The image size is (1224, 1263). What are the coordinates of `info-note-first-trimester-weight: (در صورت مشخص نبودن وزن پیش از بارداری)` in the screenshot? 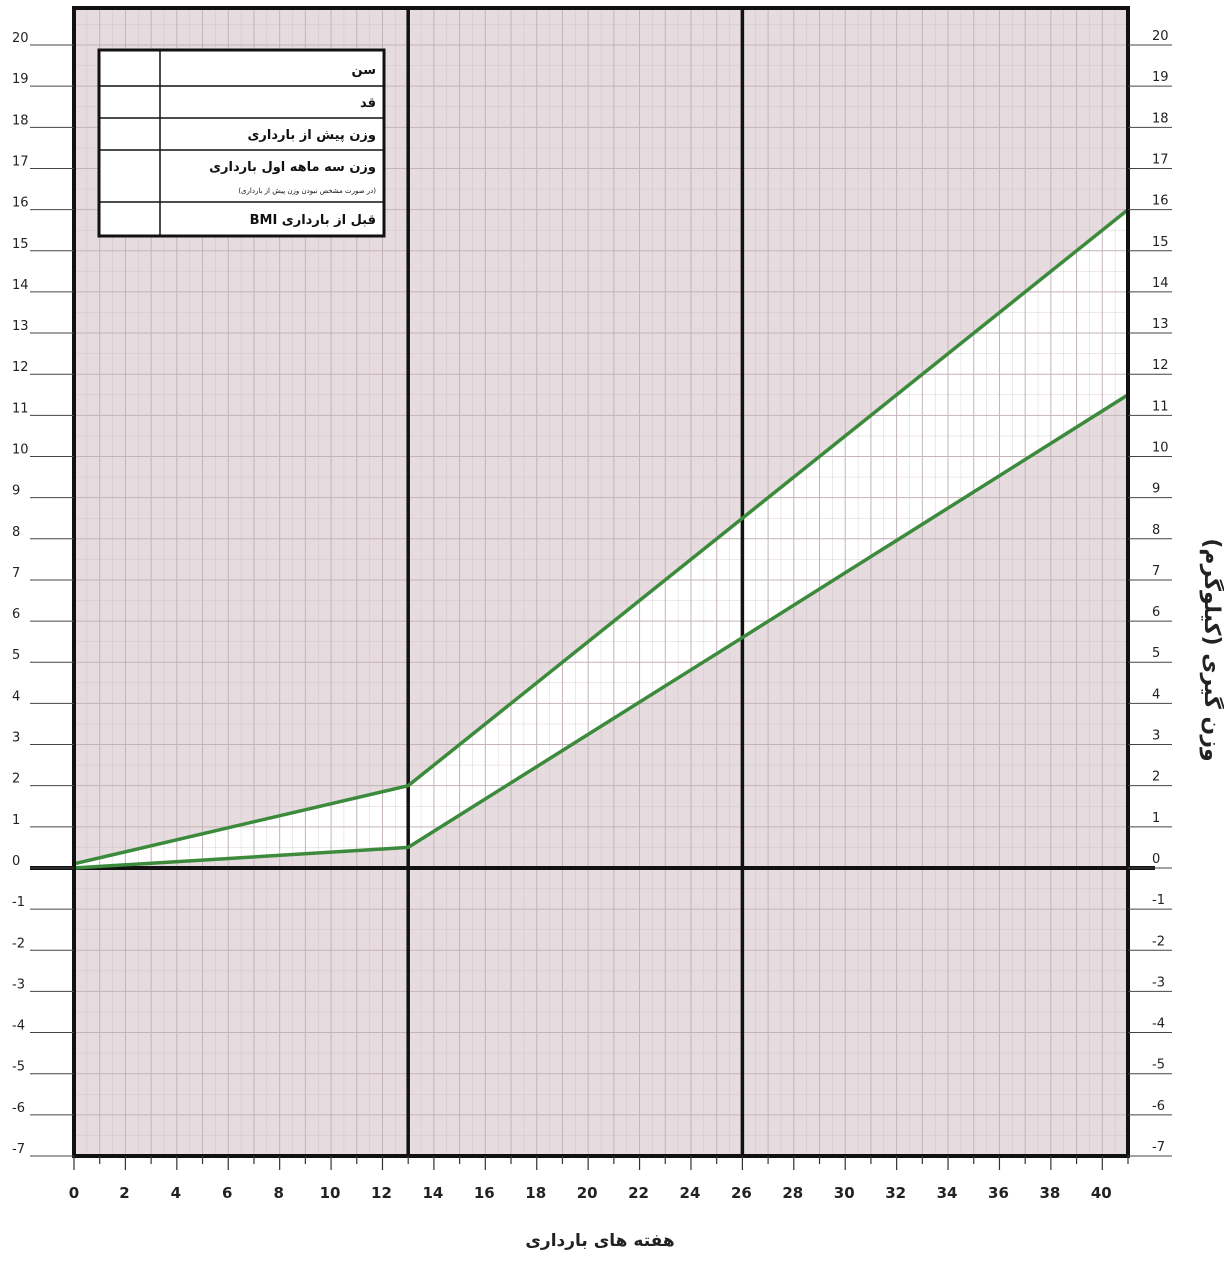 It's located at (307, 191).